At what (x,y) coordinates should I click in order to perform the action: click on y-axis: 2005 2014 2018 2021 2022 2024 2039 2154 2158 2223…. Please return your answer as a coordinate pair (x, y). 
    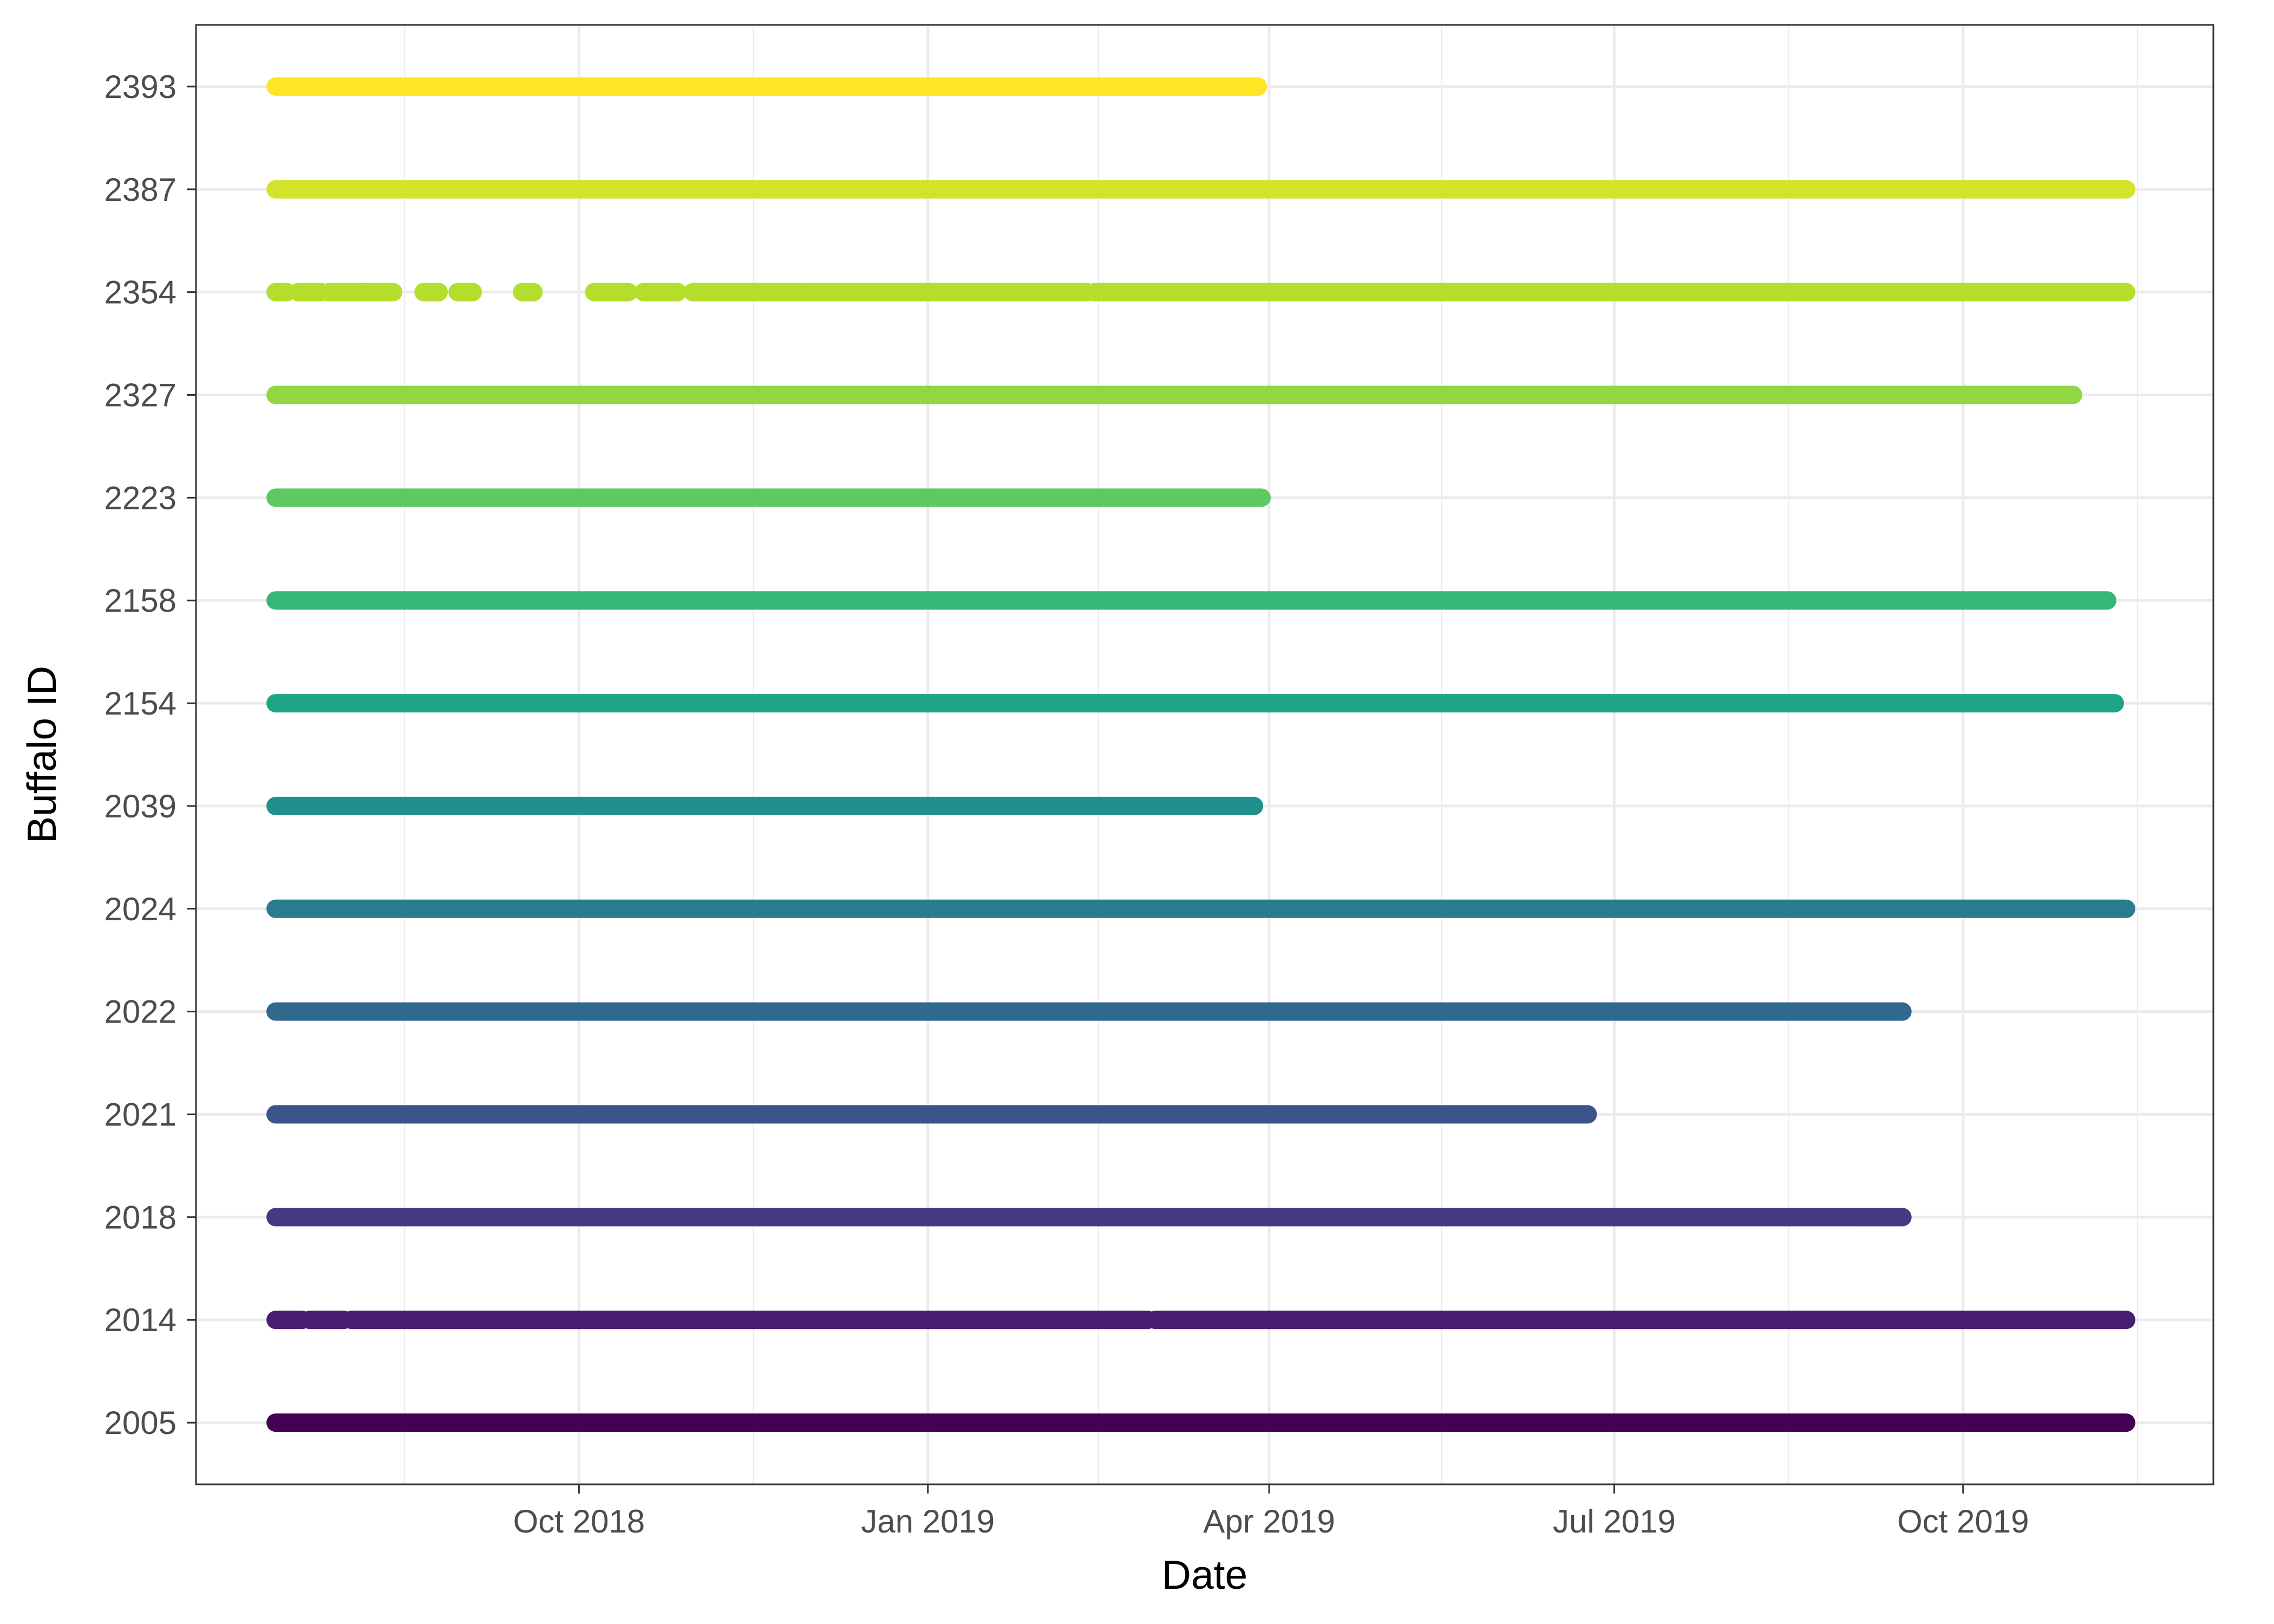
    Looking at the image, I should click on (150, 755).